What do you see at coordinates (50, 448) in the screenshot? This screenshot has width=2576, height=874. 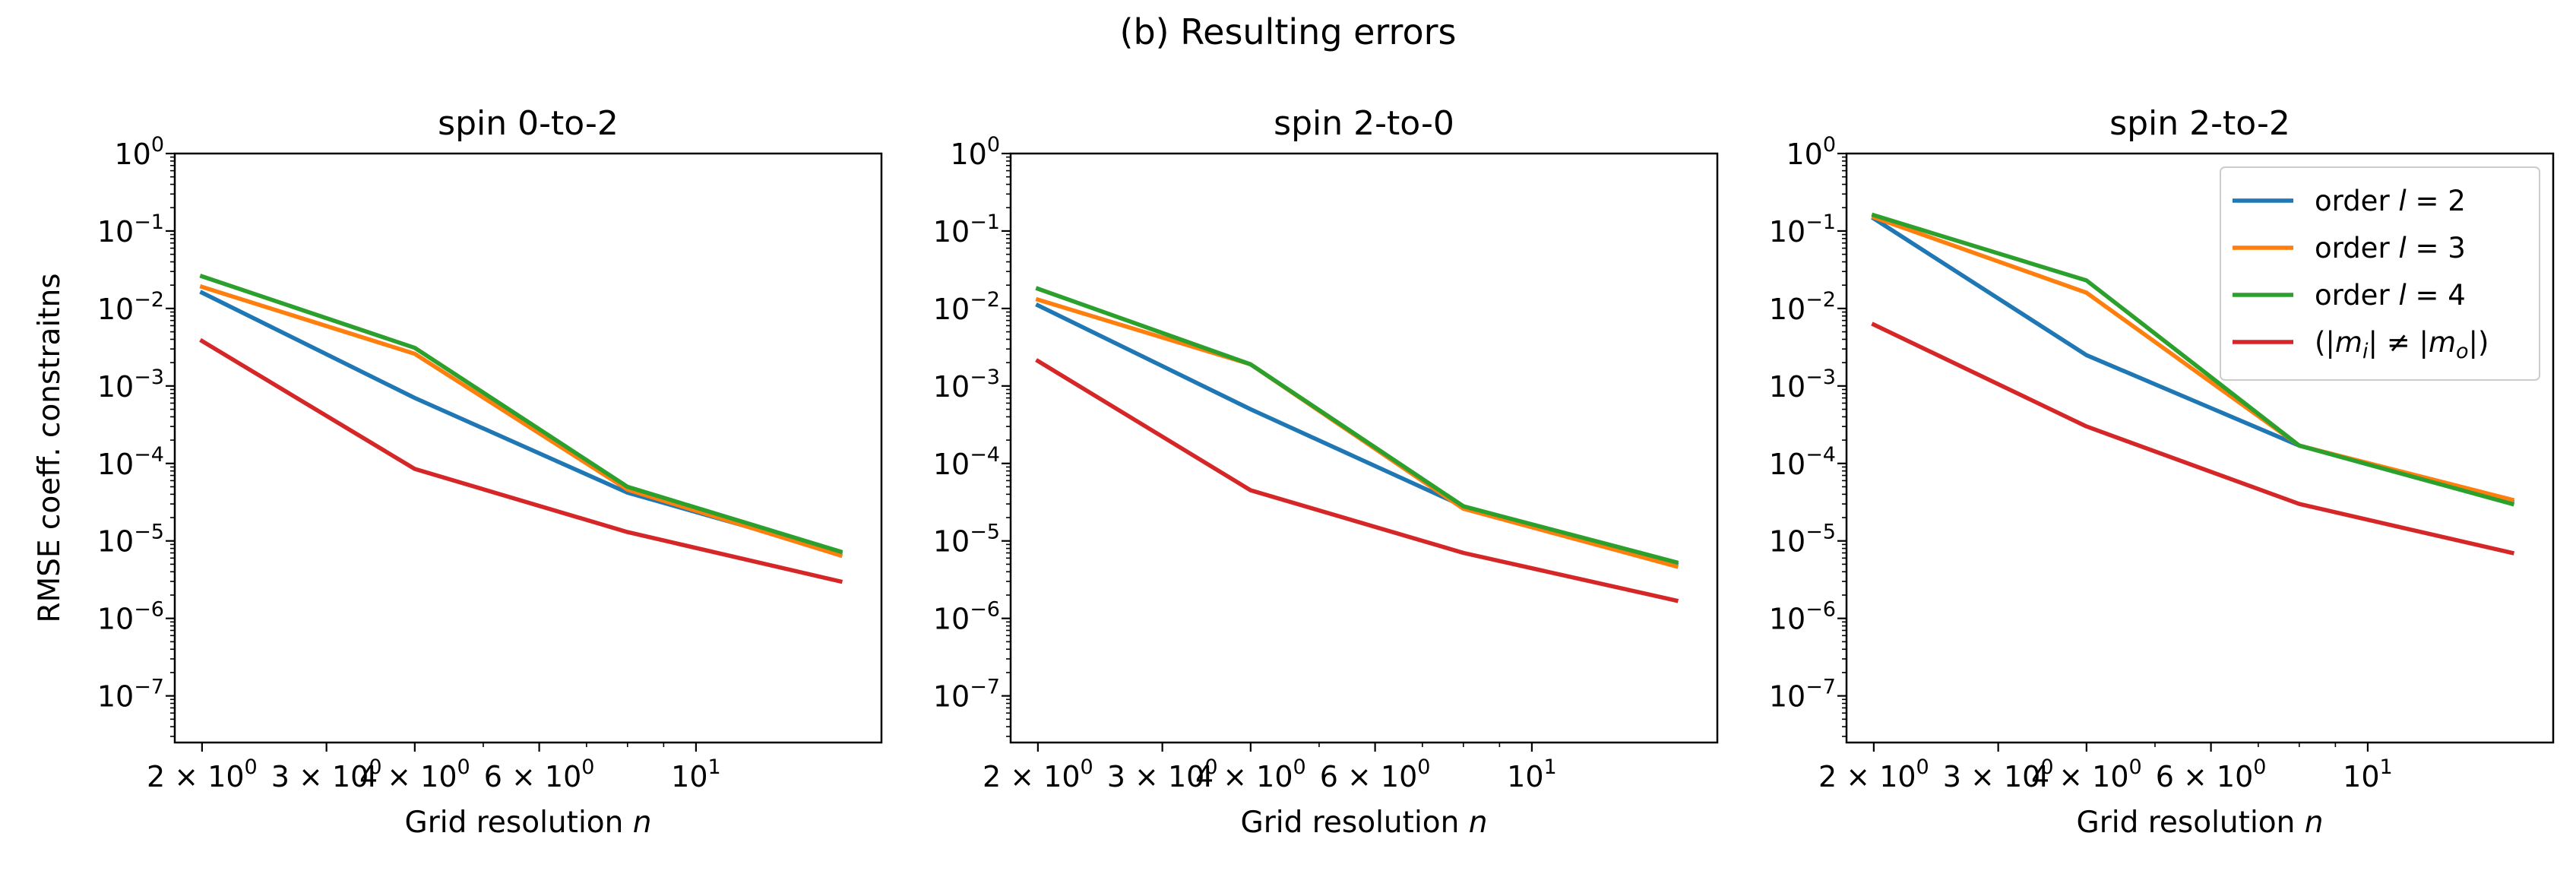 I see `y-axis-label: RMSE coeff. constraitns` at bounding box center [50, 448].